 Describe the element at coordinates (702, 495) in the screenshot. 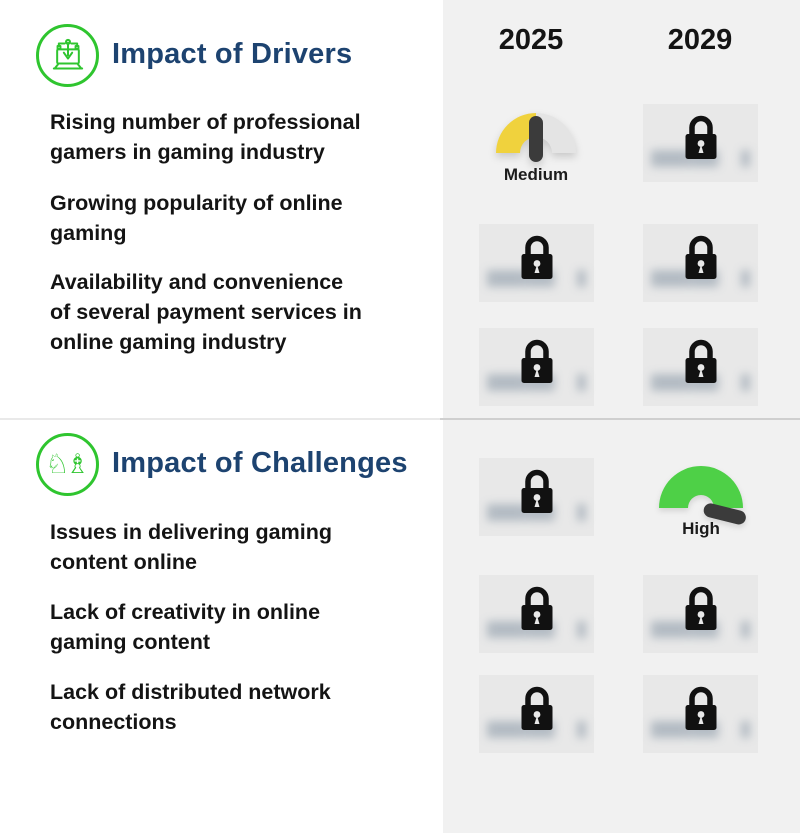

I see `gauge-dial-high` at that location.